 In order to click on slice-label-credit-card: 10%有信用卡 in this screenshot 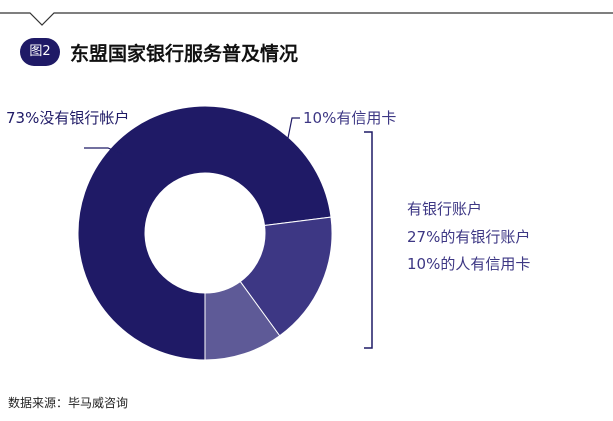, I will do `click(349, 118)`.